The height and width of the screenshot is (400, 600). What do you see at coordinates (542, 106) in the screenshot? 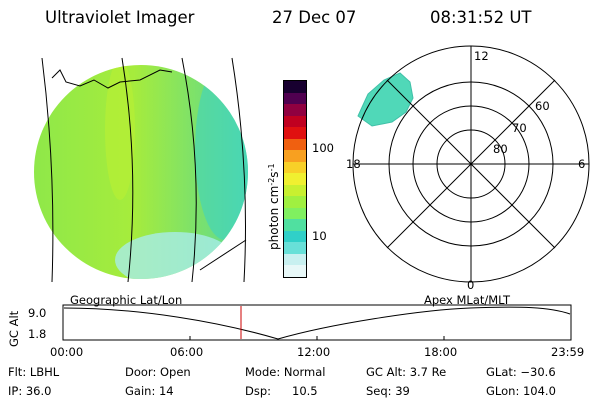
I see `lat-label-60: 60` at bounding box center [542, 106].